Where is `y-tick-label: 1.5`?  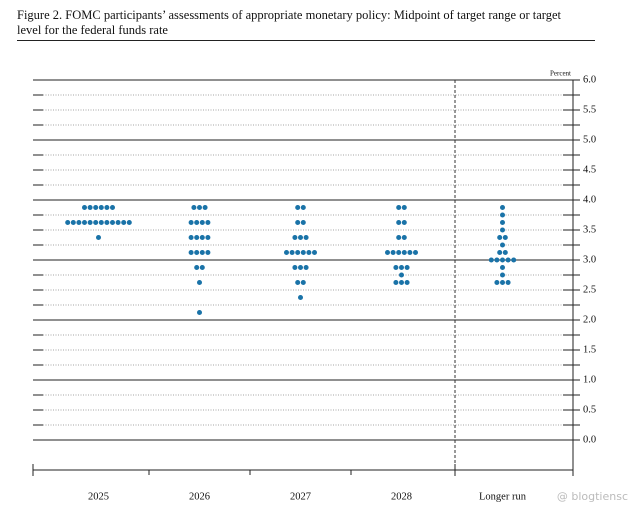
y-tick-label: 1.5 is located at coordinates (589, 349).